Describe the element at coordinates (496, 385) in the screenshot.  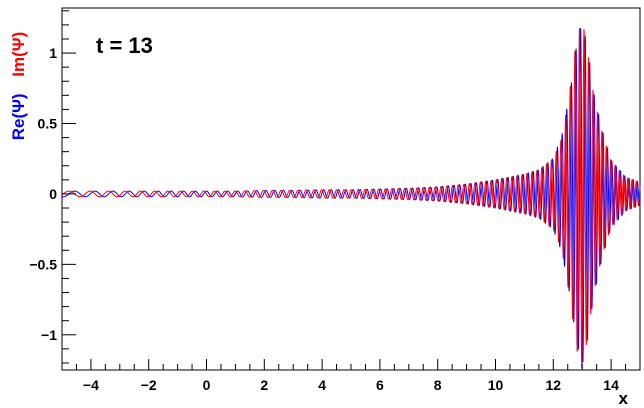
I see `x-tick-label: 10` at that location.